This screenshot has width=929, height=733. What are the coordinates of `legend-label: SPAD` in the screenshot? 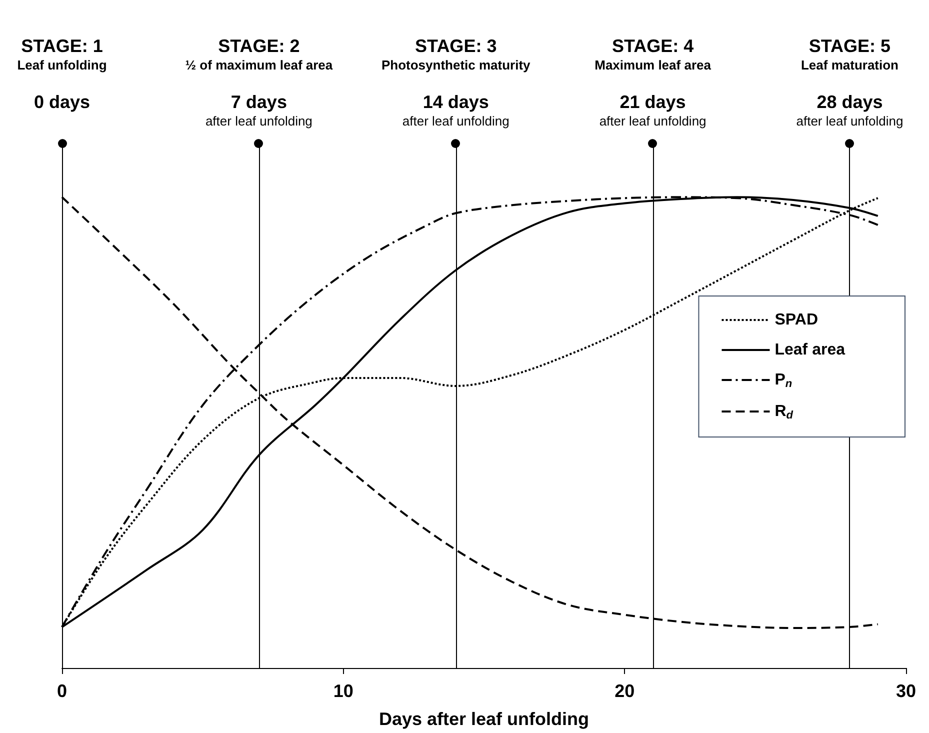 It's located at (796, 320).